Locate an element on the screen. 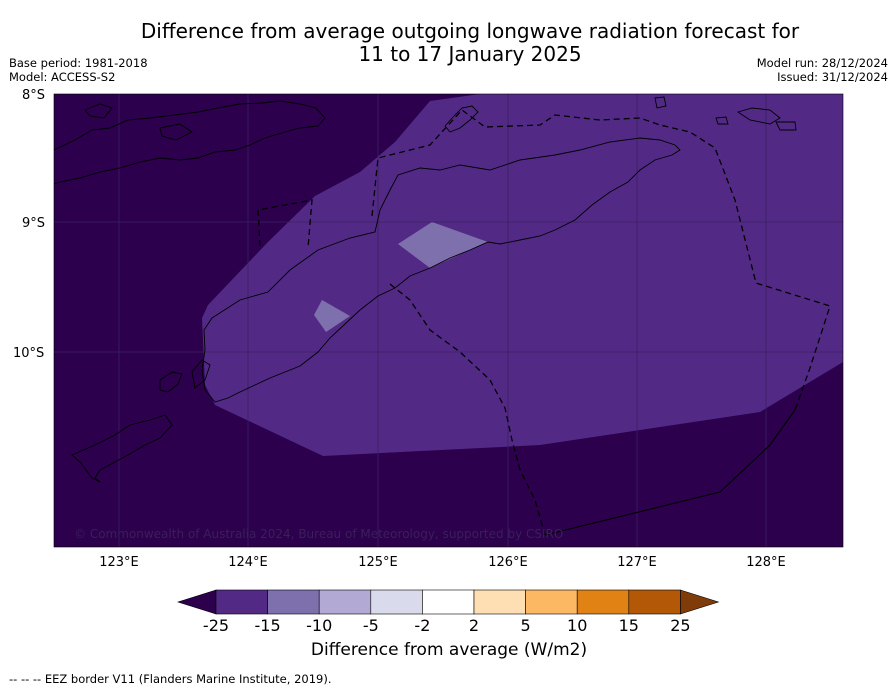  lat-label-10s: 10°S is located at coordinates (28, 353).